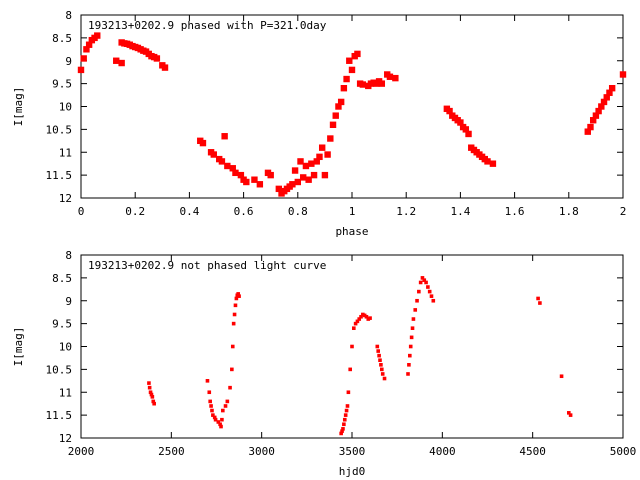  What do you see at coordinates (352, 451) in the screenshot?
I see `x-tick-label-unphased: 3500` at bounding box center [352, 451].